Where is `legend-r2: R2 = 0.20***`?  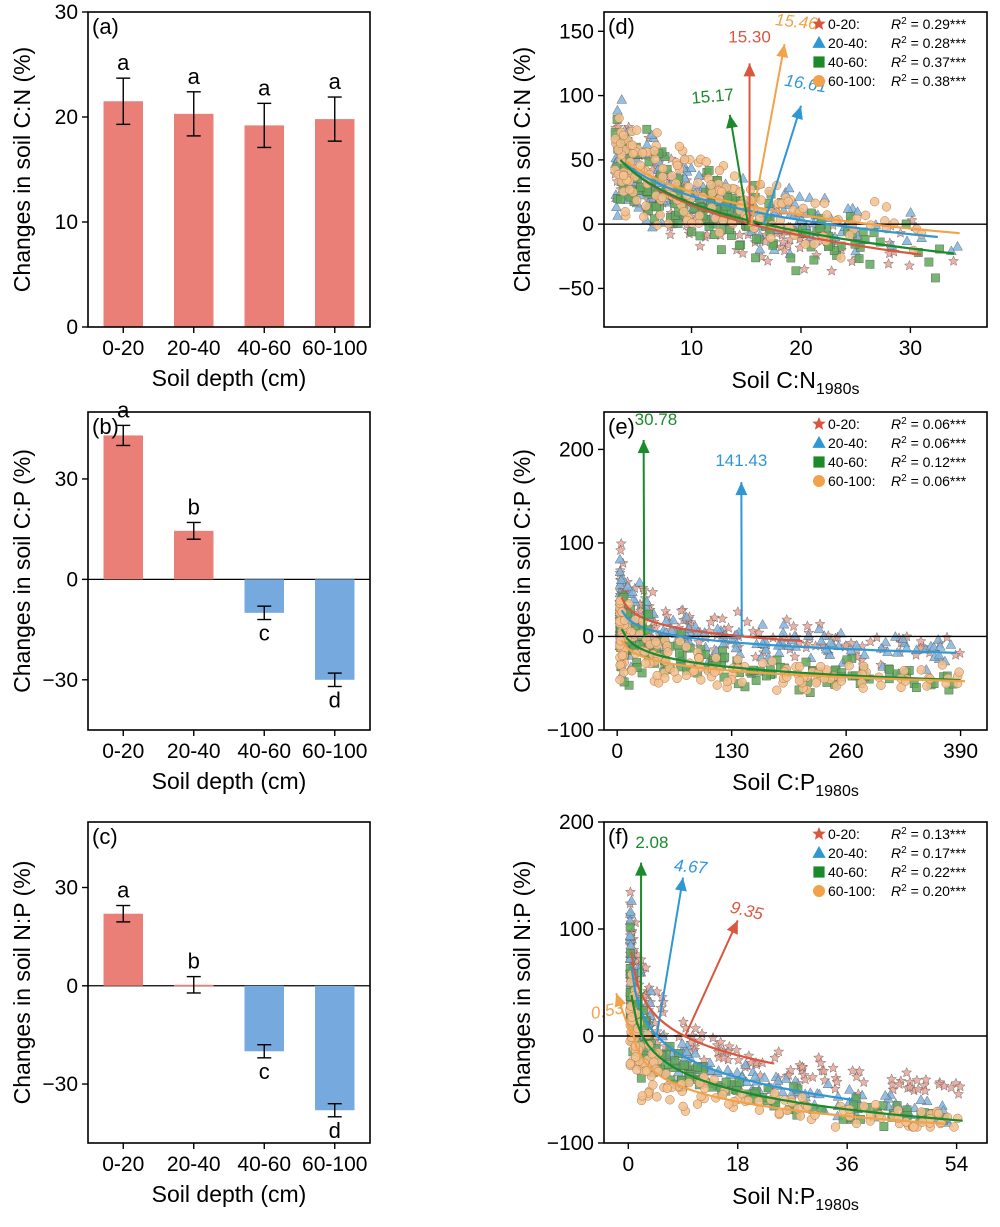
legend-r2: R2 = 0.20*** is located at coordinates (929, 891).